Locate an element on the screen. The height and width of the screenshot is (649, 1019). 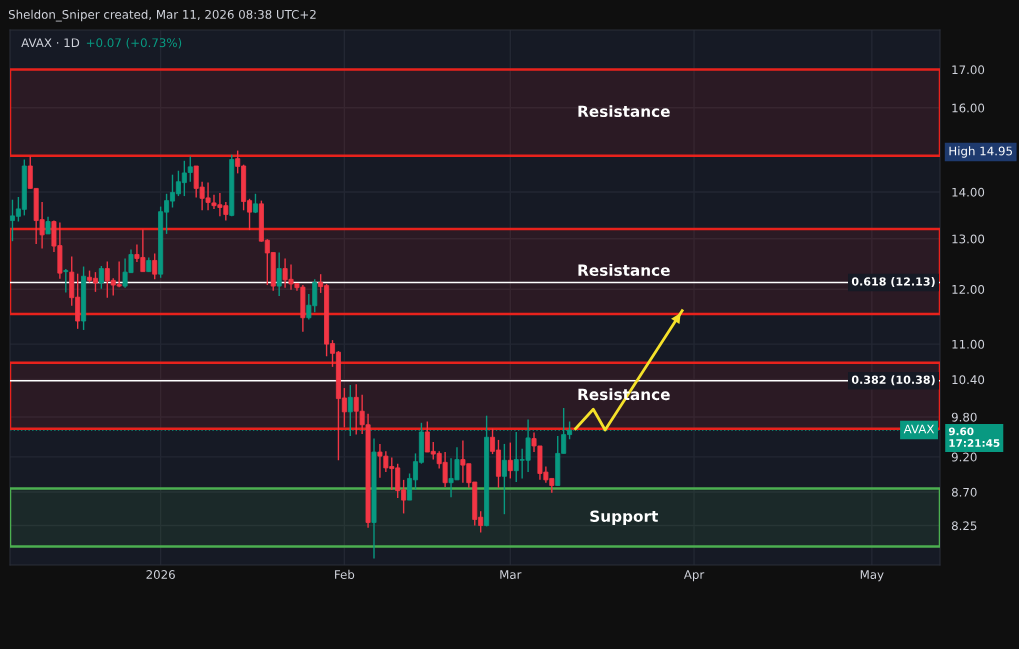
band-label: Support is located at coordinates (624, 517).